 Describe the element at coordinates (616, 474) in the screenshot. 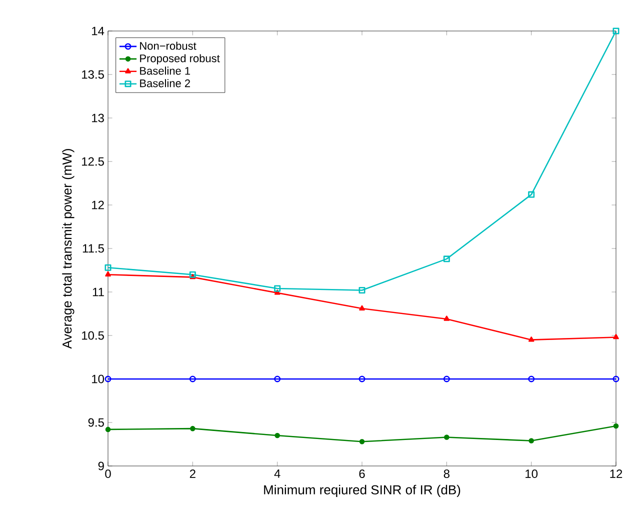

I see `x-tick-label: 12` at that location.